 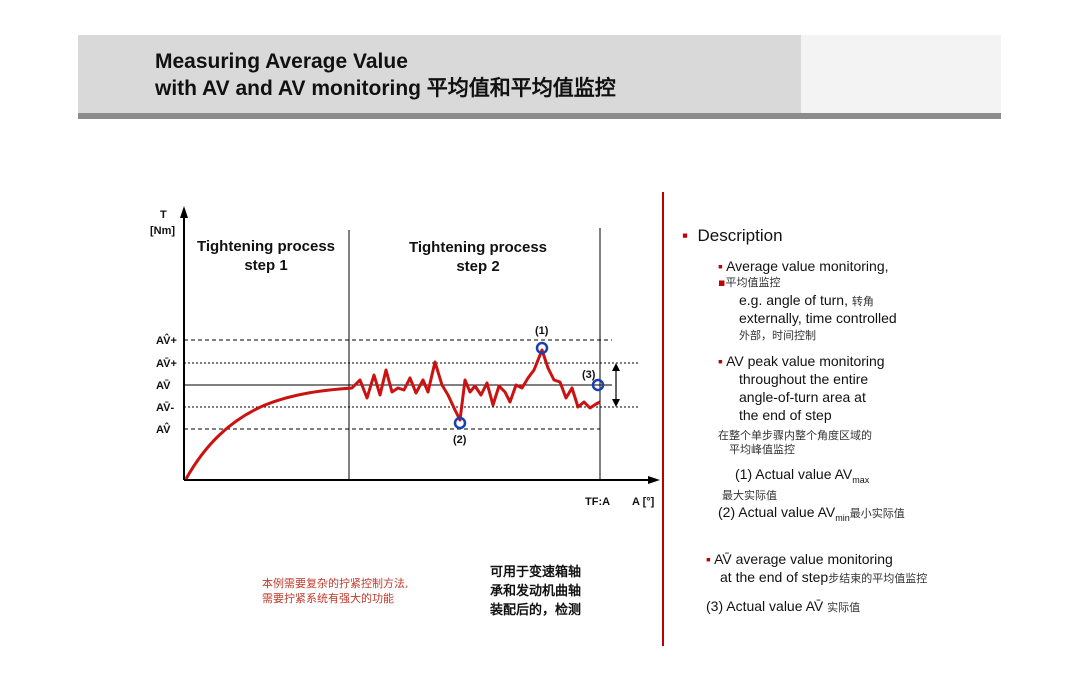 I want to click on description-heading-text: Description, so click(x=740, y=235).